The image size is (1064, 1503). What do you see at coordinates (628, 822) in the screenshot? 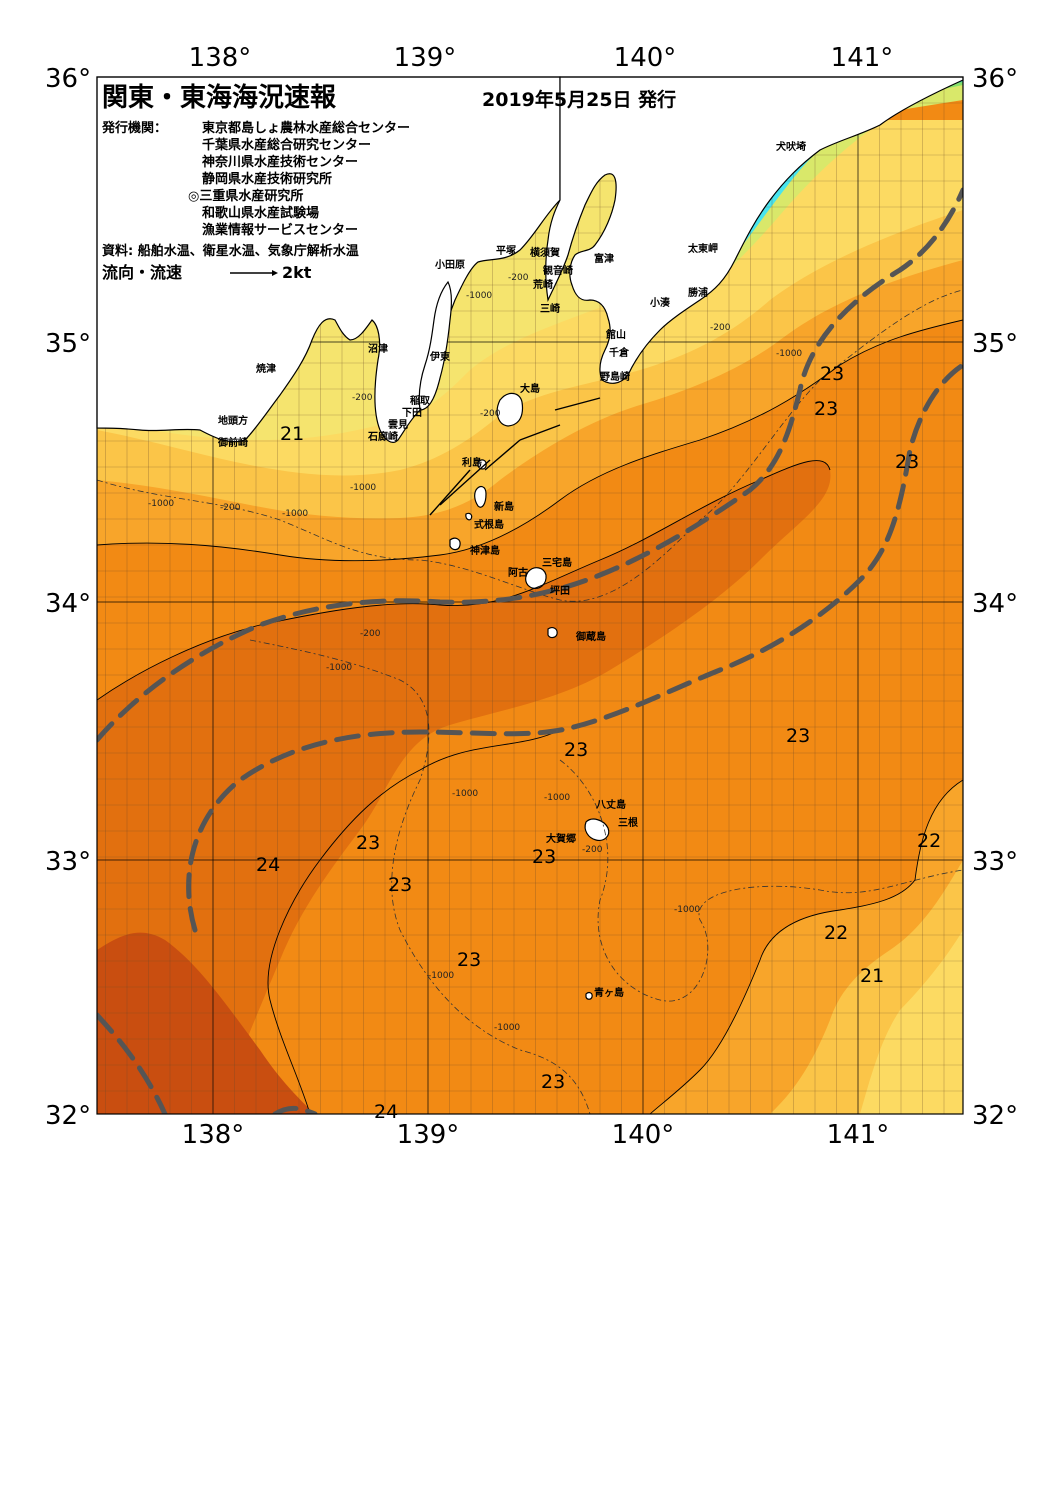
I see `place-mitsune: 三根` at bounding box center [628, 822].